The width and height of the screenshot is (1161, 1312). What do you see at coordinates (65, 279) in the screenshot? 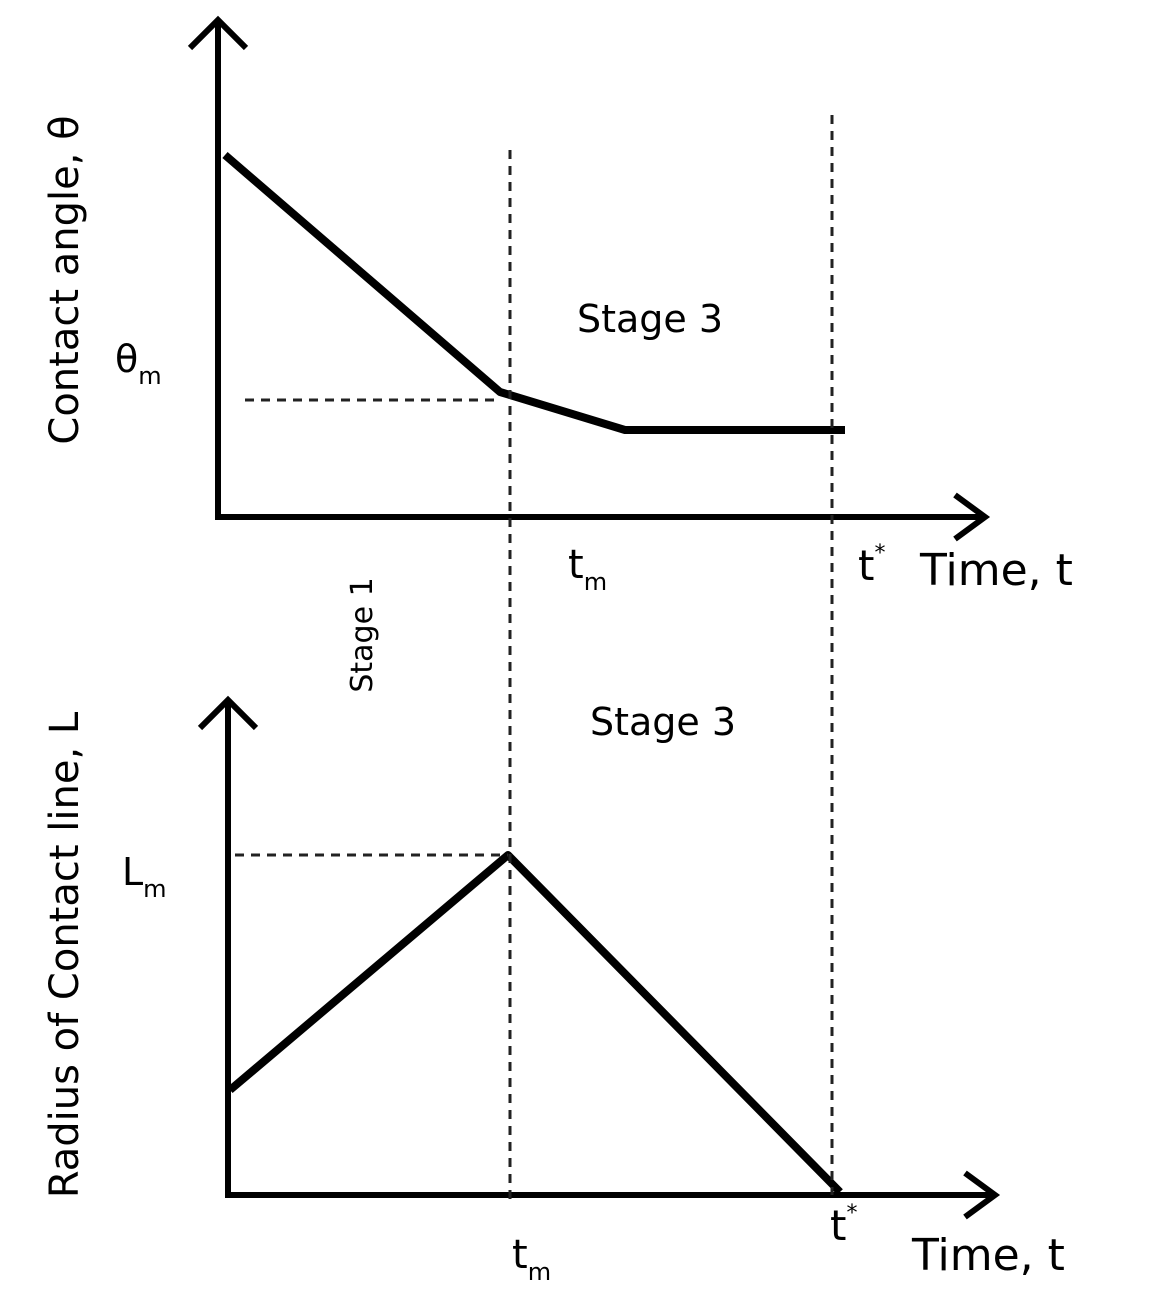
I see `y-axis-label: Contact angle, θ` at bounding box center [65, 279].